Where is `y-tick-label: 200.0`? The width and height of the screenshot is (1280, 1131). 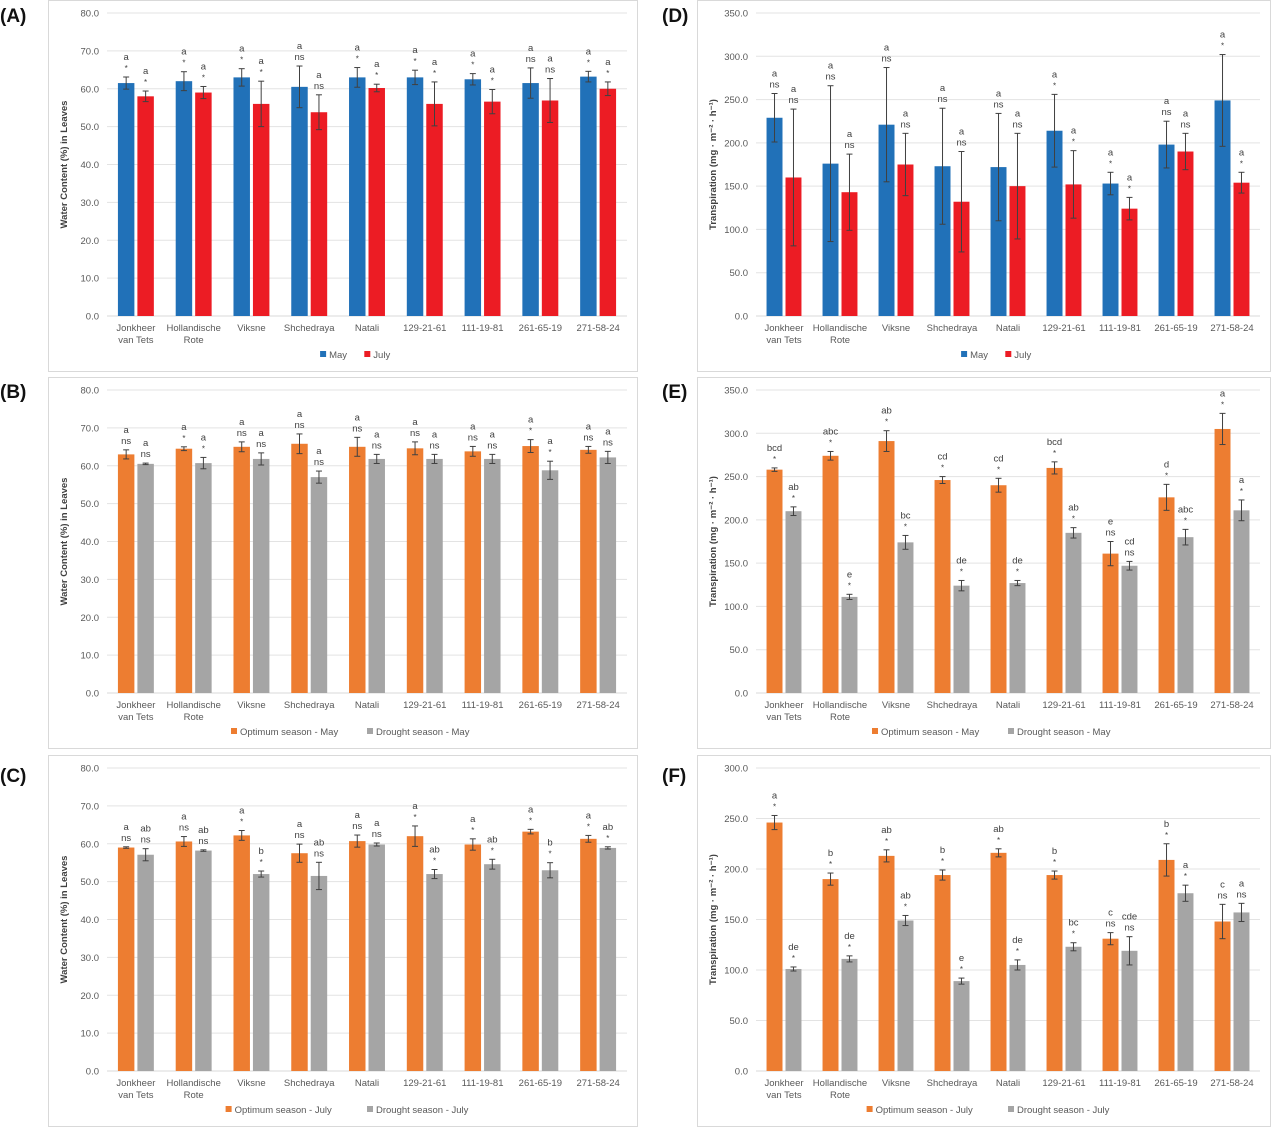 y-tick-label: 200.0 is located at coordinates (736, 143).